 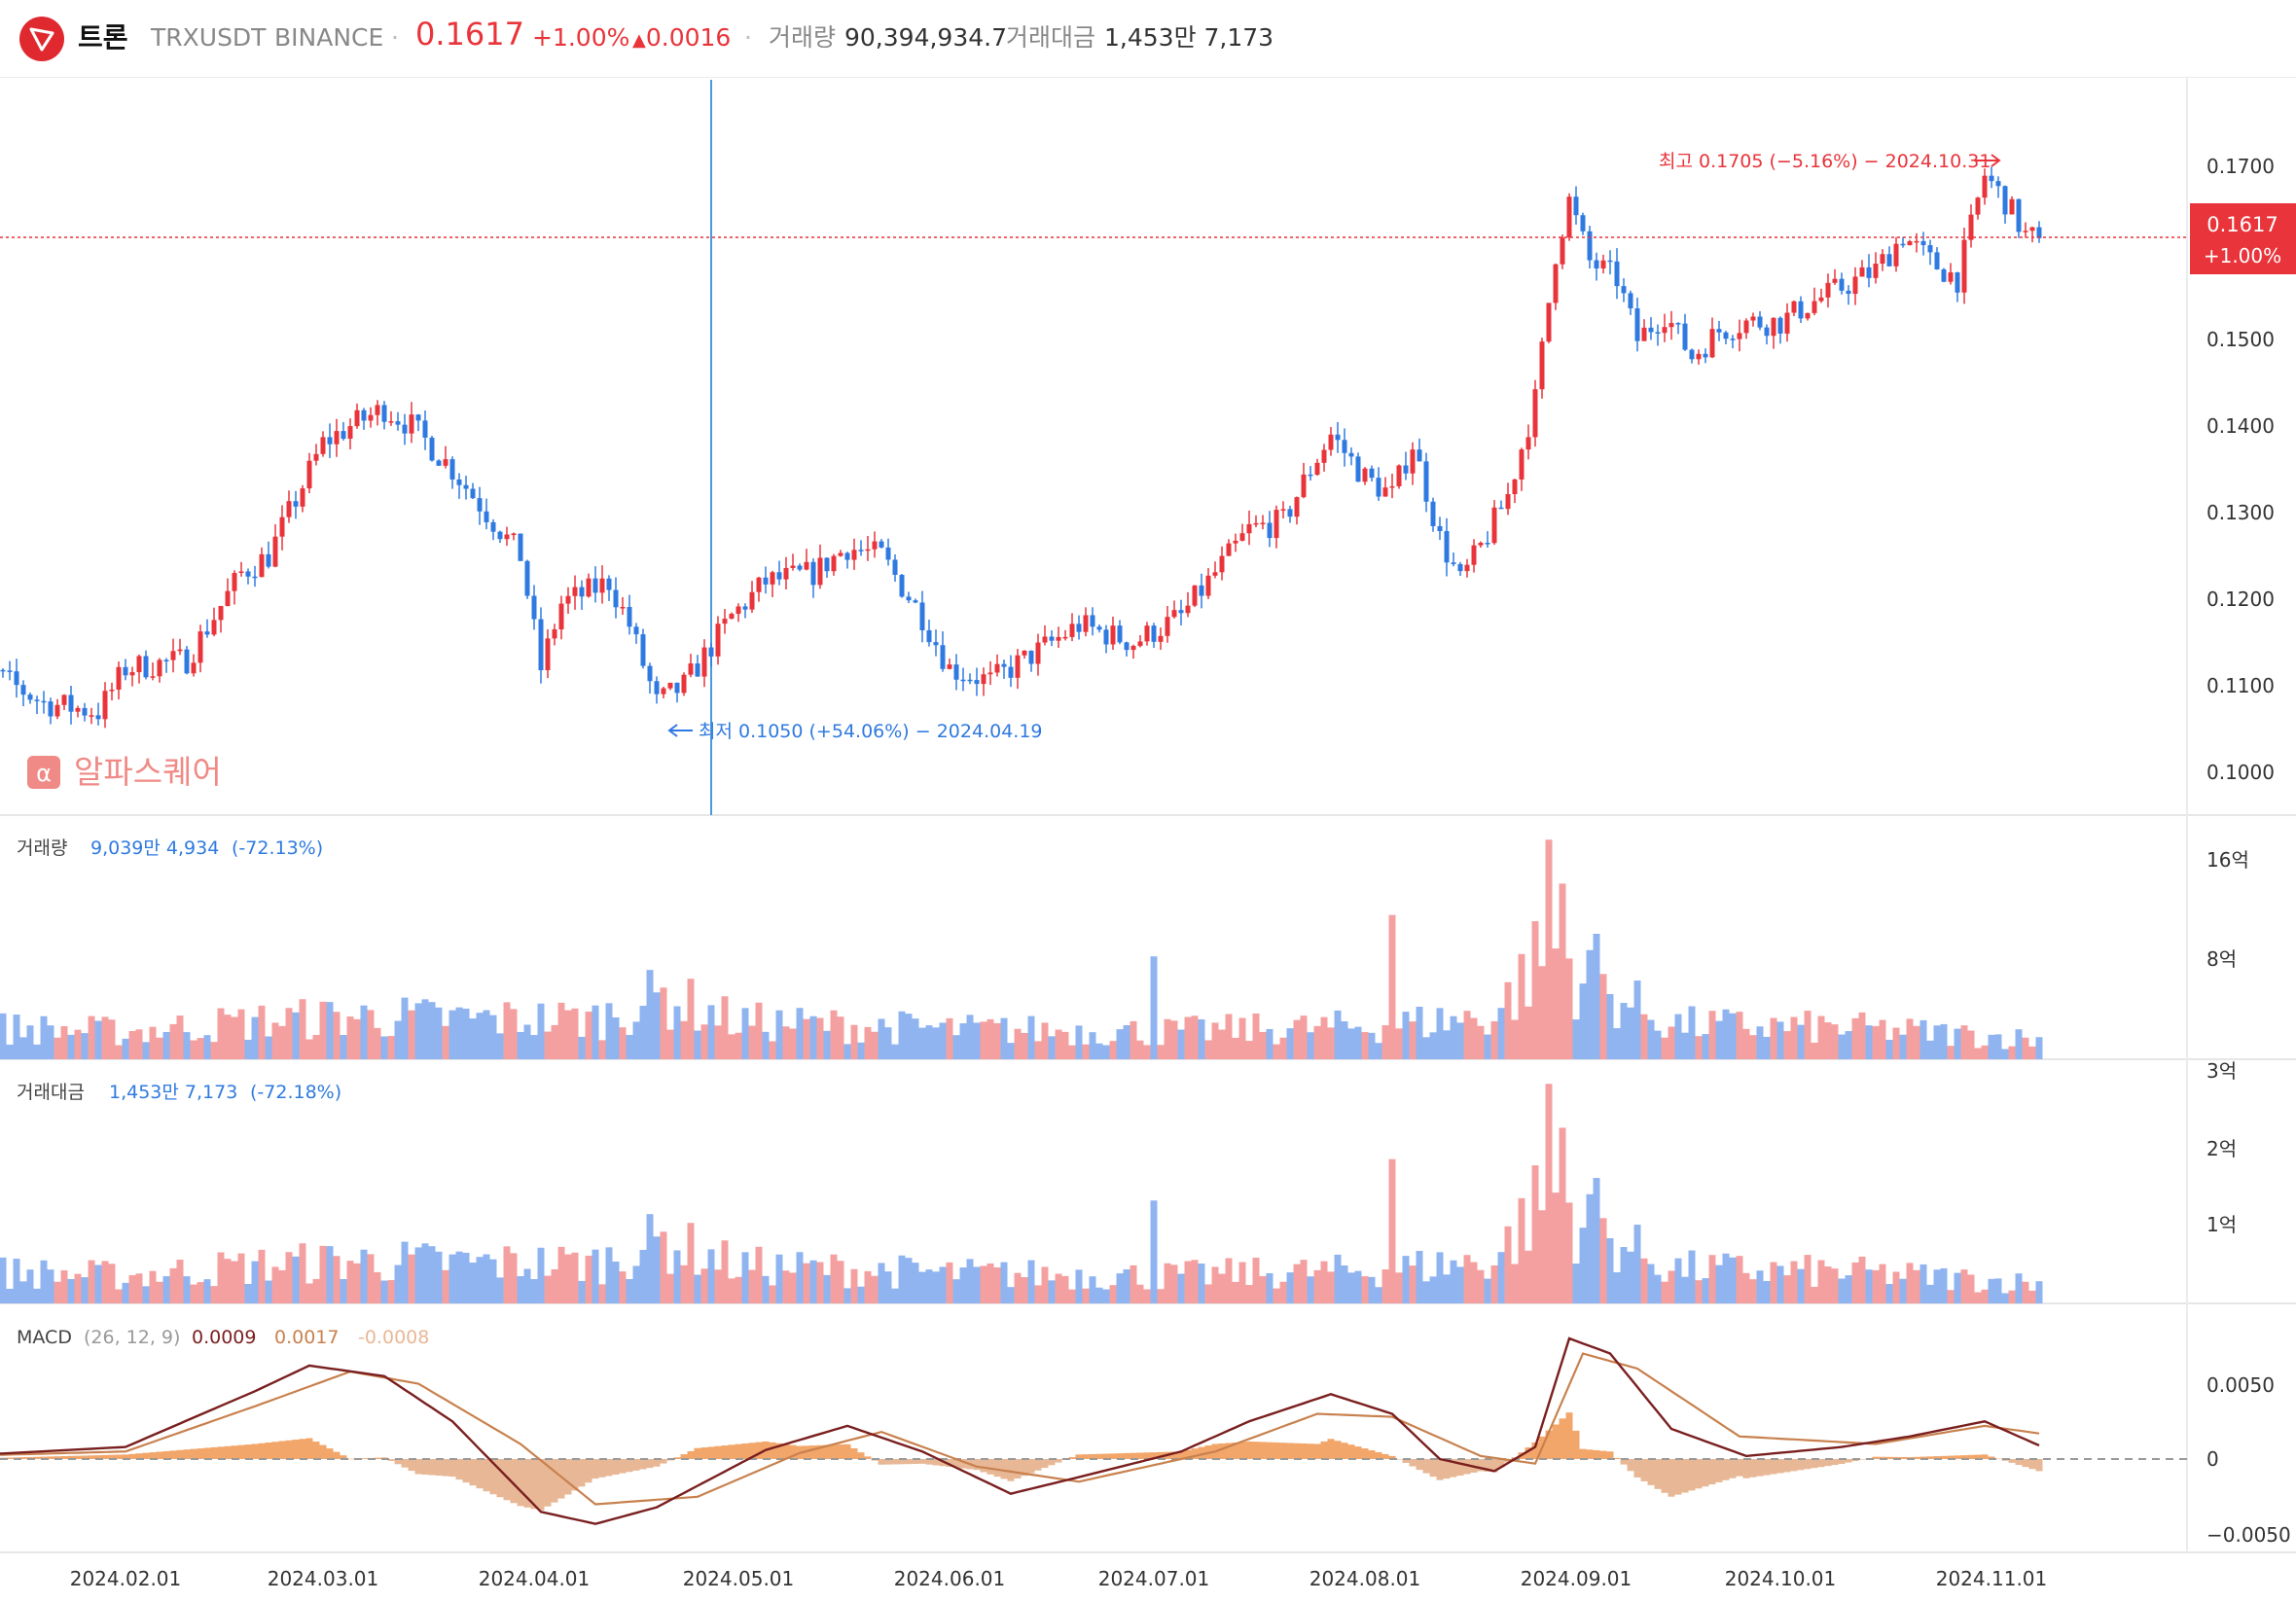 I want to click on price-axis-label: 0.1000, so click(x=2240, y=773).